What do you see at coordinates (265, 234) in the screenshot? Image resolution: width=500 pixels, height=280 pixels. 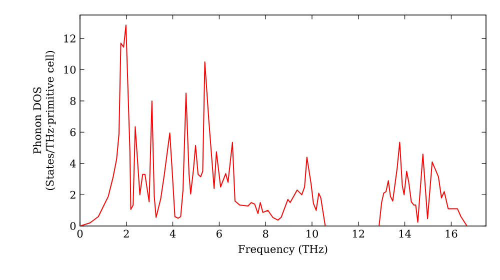 I see `x-tick-label: 8` at bounding box center [265, 234].